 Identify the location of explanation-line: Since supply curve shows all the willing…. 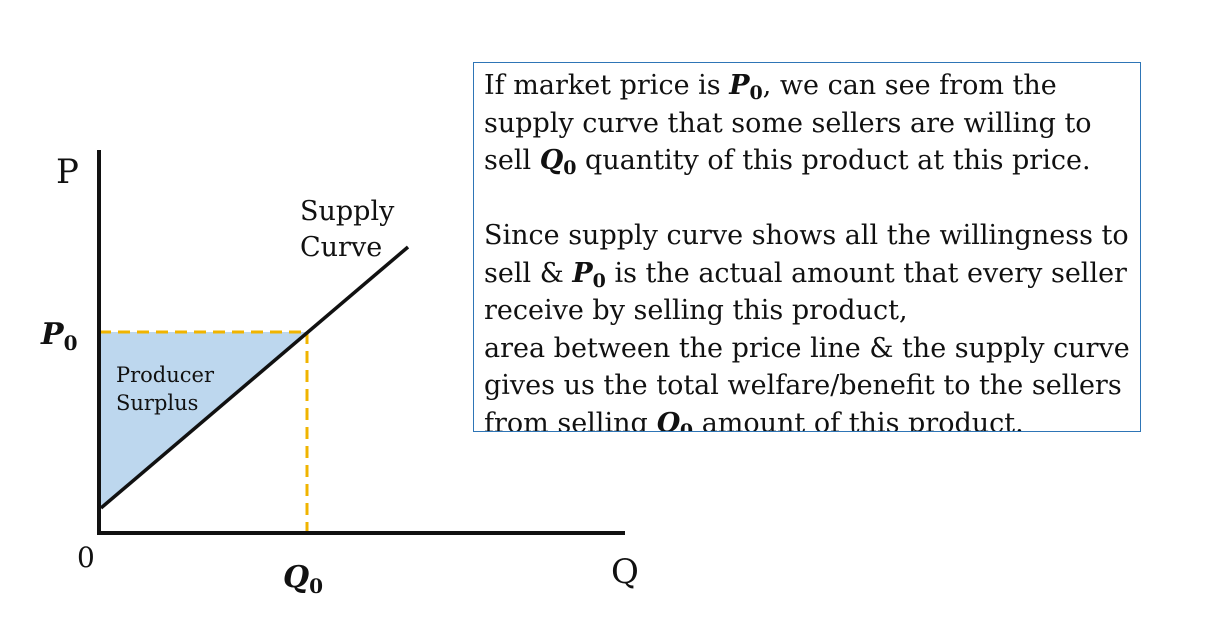
(806, 235).